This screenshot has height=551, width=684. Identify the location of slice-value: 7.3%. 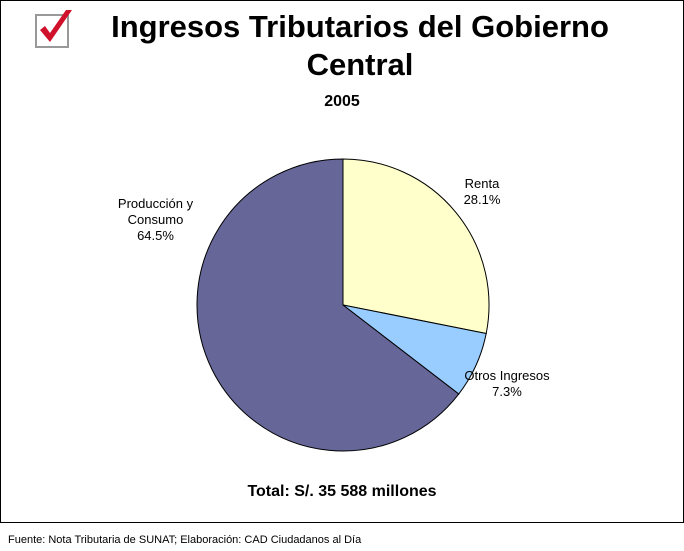
(507, 391).